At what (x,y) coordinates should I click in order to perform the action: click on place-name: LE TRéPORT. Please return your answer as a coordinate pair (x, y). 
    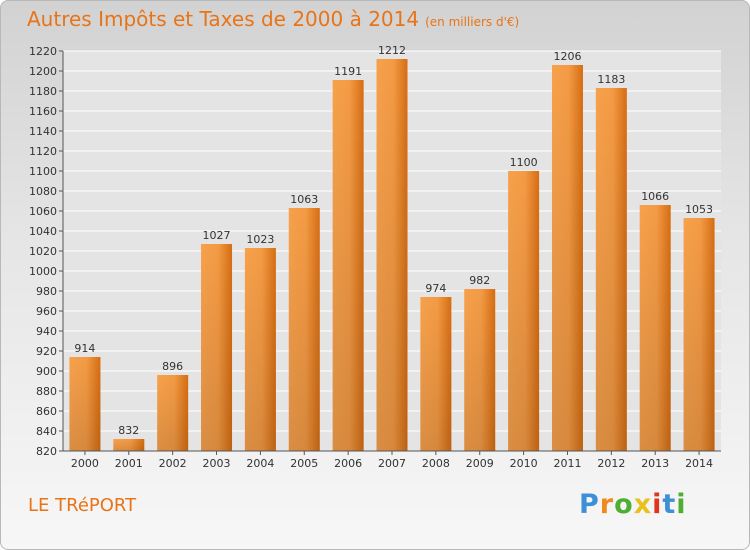
    Looking at the image, I should click on (82, 505).